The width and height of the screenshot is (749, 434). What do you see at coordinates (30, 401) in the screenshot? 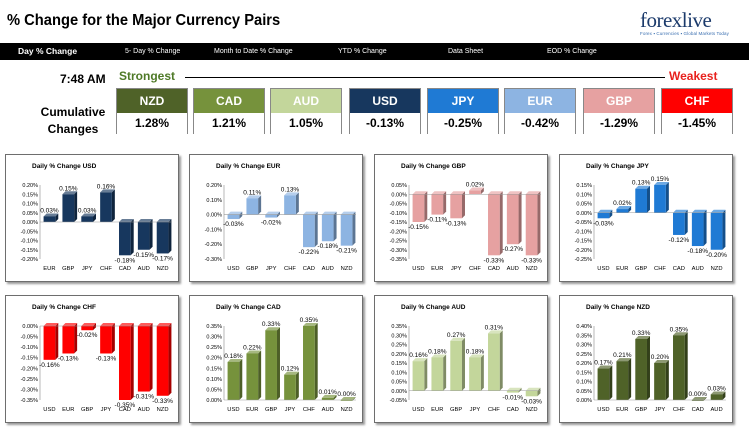
I see `y-tick-label: -0.35%` at bounding box center [30, 401].